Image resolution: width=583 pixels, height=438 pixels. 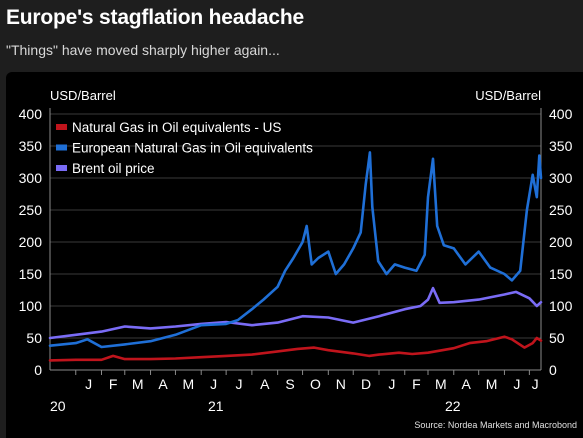 What do you see at coordinates (315, 384) in the screenshot?
I see `x-tick-label: O` at bounding box center [315, 384].